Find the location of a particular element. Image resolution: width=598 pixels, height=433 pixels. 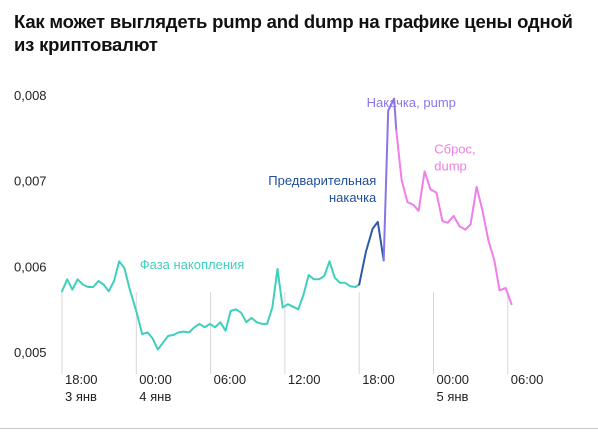

bottom-divider is located at coordinates (299, 428).